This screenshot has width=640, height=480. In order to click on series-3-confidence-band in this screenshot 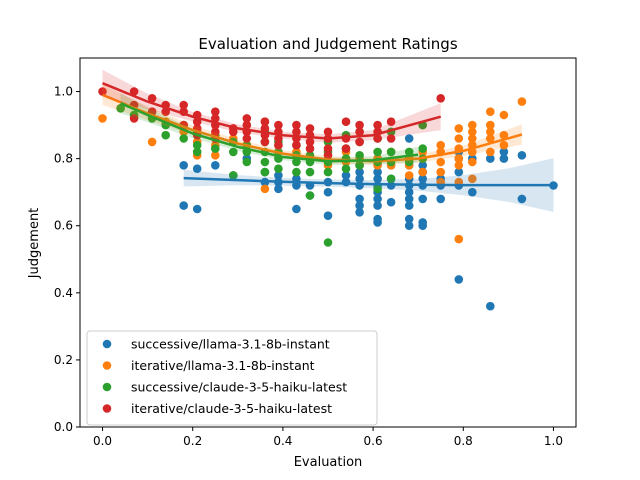, I will do `click(271, 106)`.